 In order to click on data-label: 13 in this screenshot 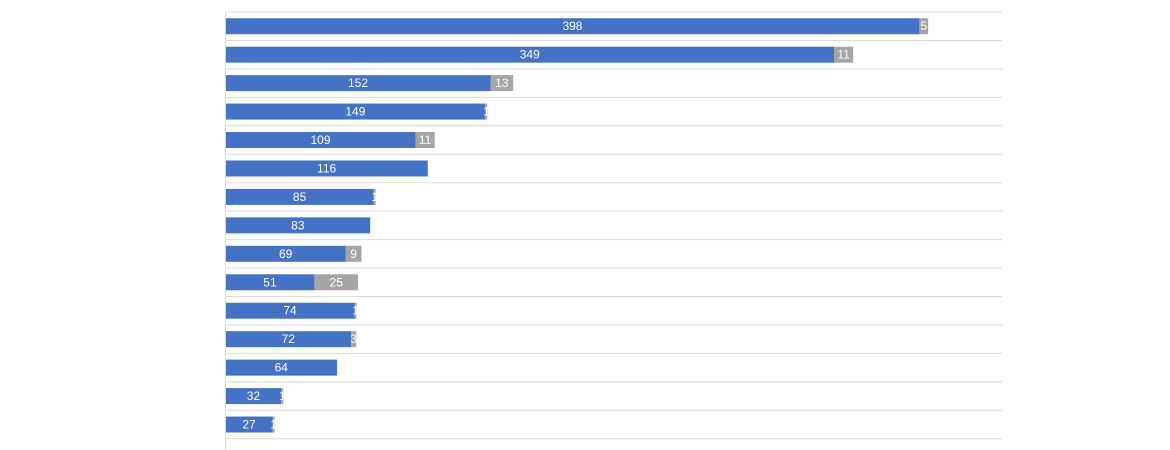, I will do `click(502, 83)`.